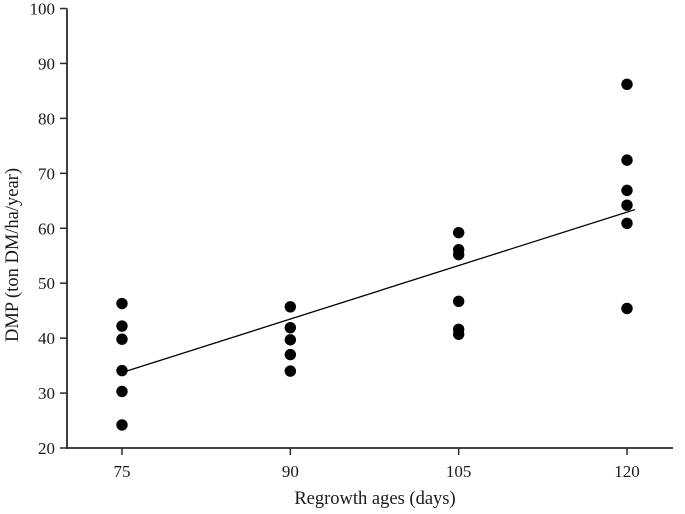 The height and width of the screenshot is (514, 685). I want to click on y-tick-label: 40, so click(46, 338).